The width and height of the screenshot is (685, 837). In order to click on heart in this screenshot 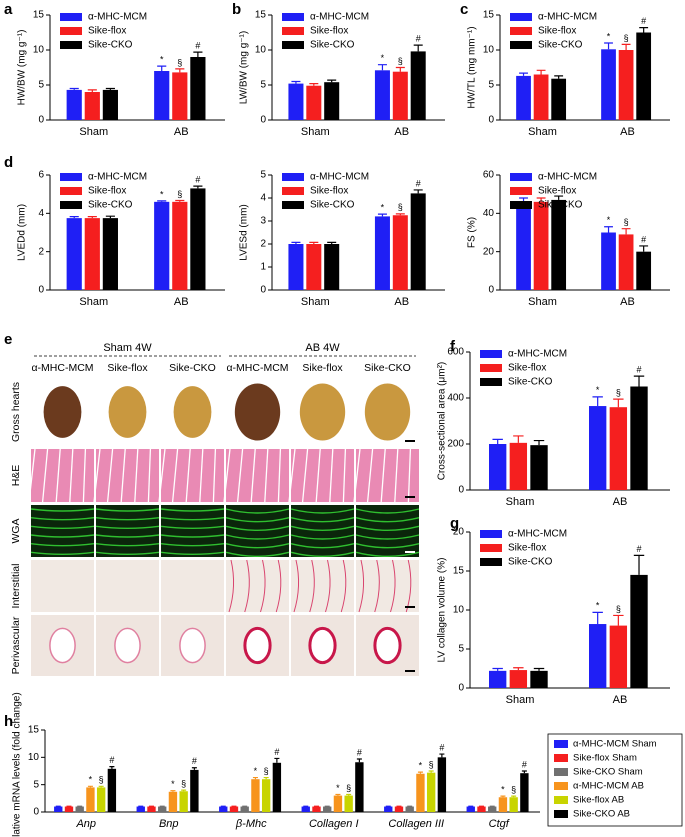, I will do `click(257, 412)`.